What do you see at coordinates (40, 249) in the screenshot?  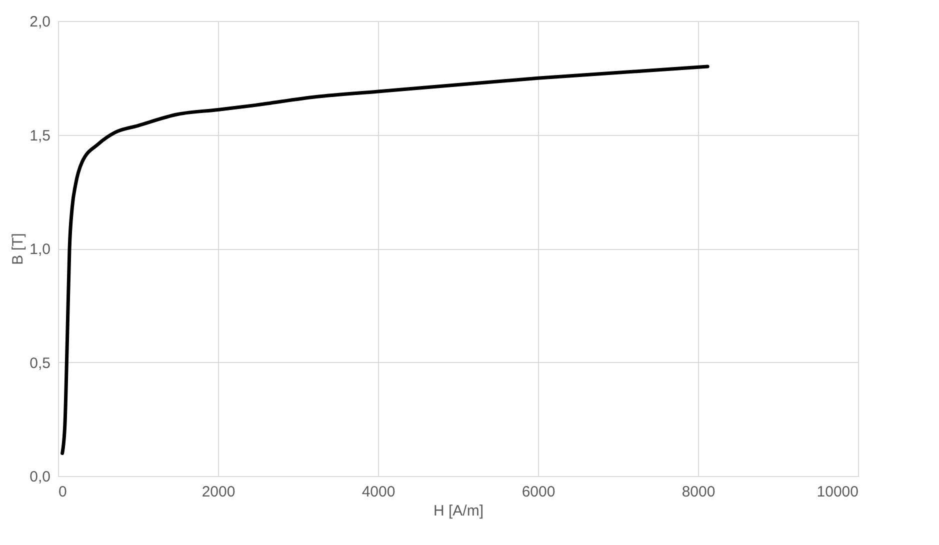 I see `y-tick-label: 1,0` at bounding box center [40, 249].